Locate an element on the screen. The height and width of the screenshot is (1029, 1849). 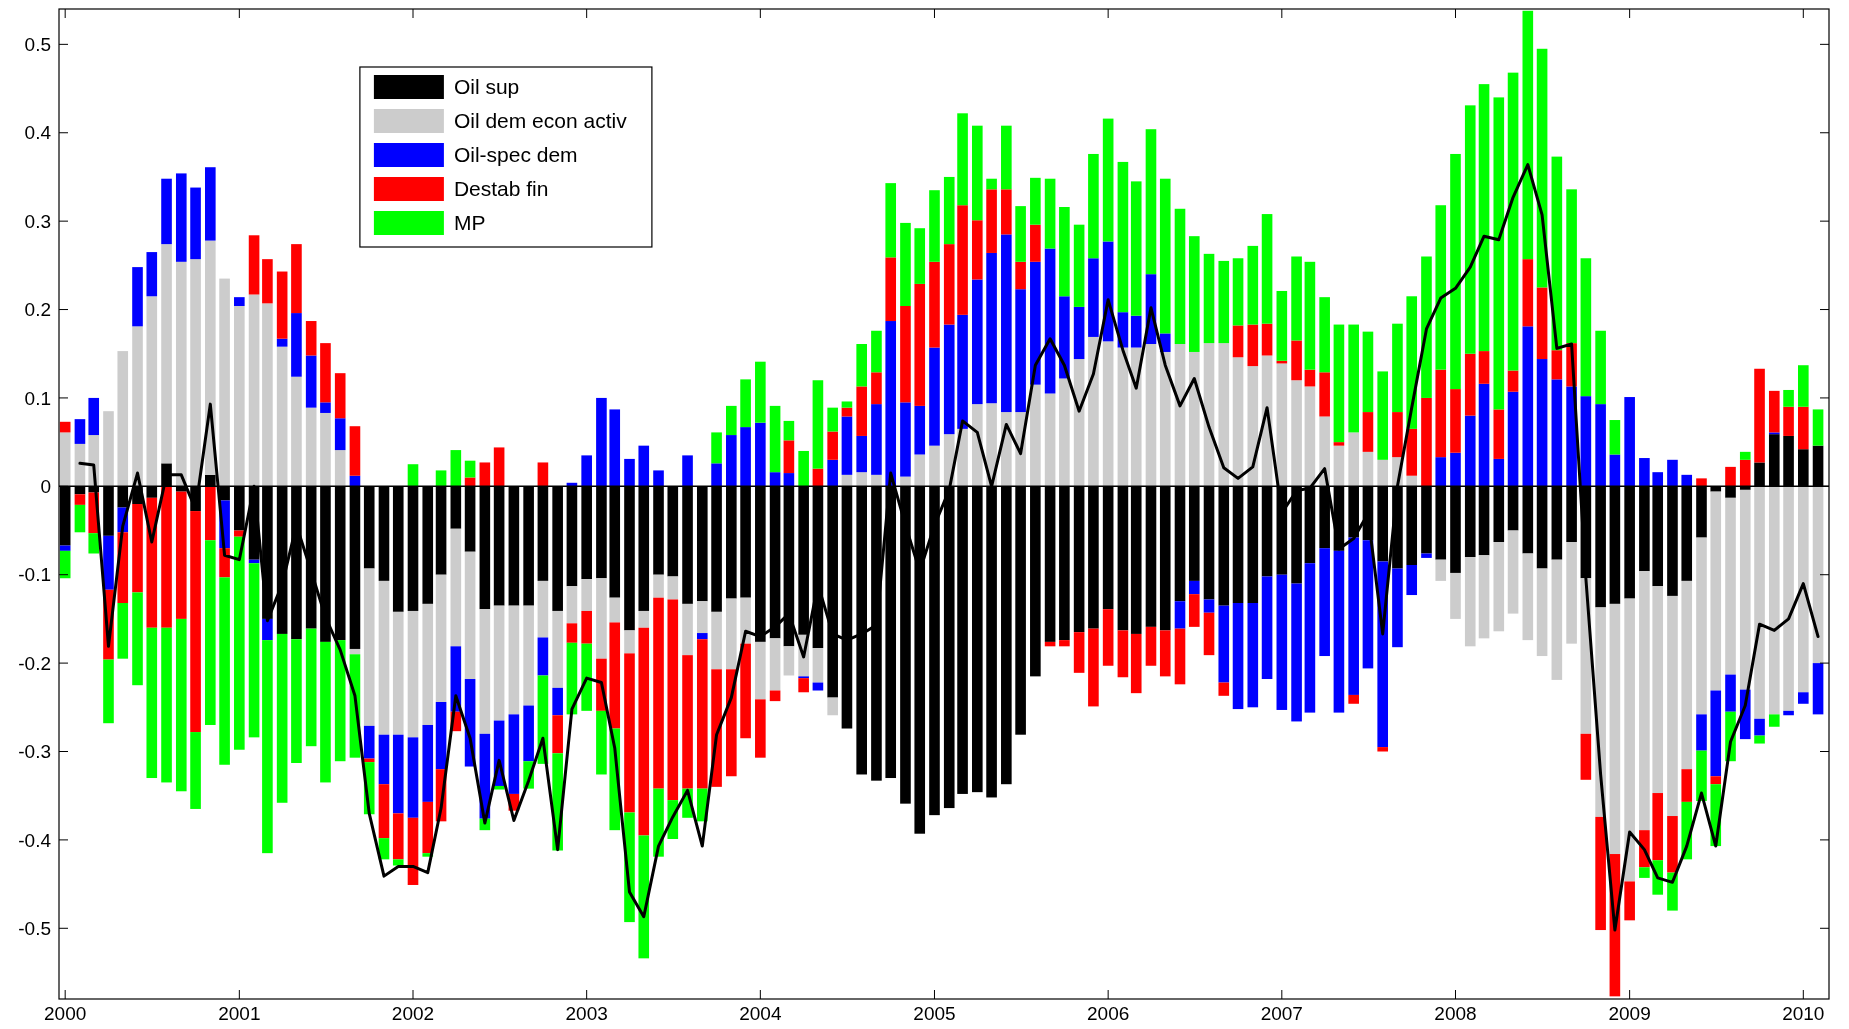
x-tick-label: 2008 is located at coordinates (1455, 1013).